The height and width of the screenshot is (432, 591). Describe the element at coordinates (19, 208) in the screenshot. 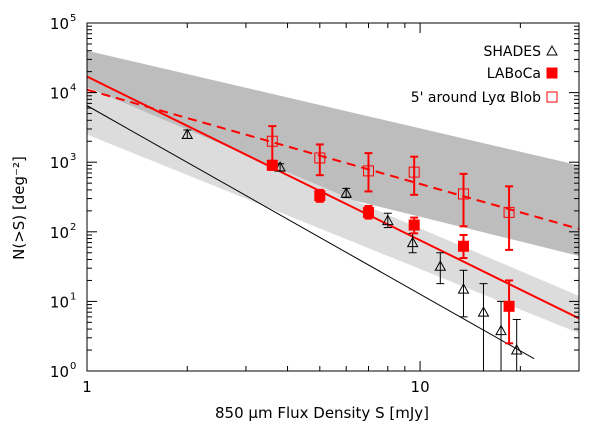

I see `y-axis-label: N(>S) [deg⁻²]` at that location.